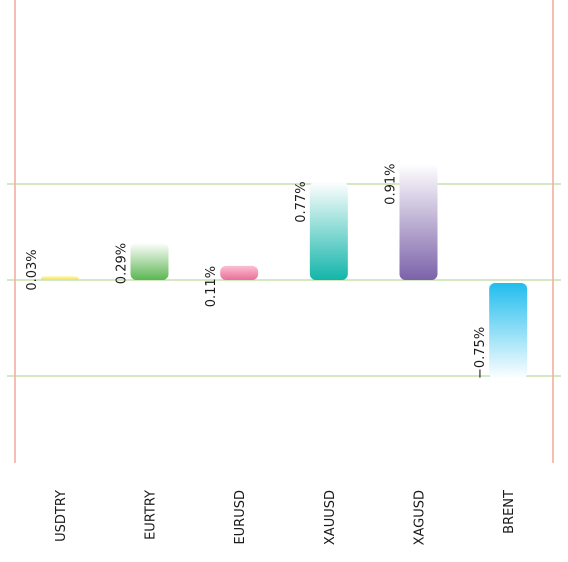 The width and height of the screenshot is (568, 562). Describe the element at coordinates (285, 517) in the screenshot. I see `x-tick-layer: USDTRY EURTRY EURUSD XAUUSD XAGUSD BRENT` at that location.